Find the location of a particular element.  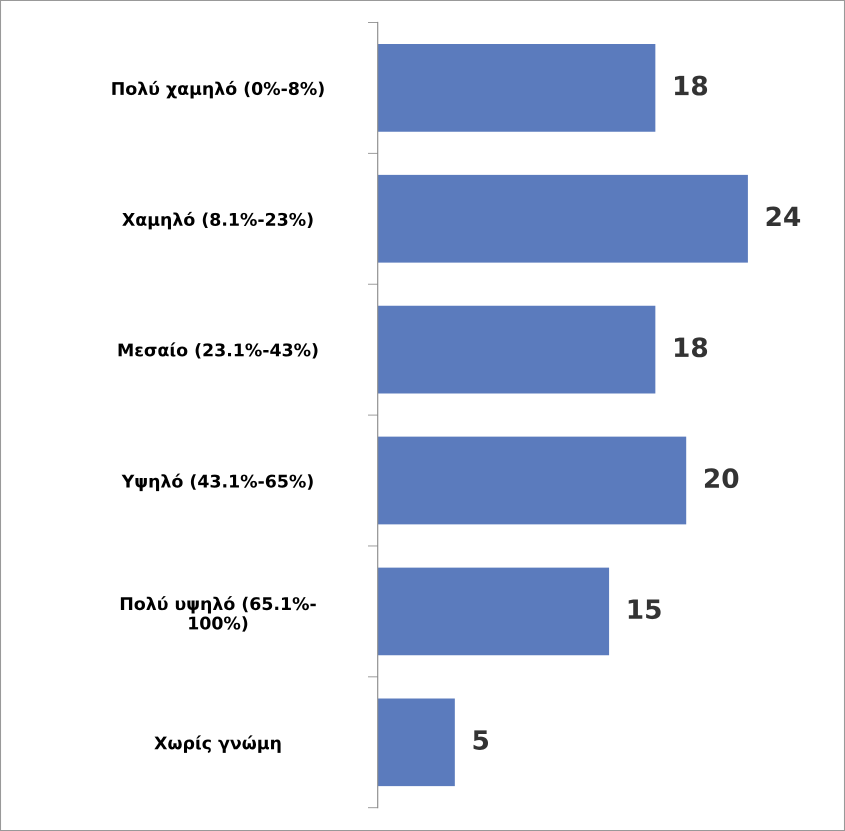

y-tick-label: Χωρίς γνώμη is located at coordinates (217, 744).